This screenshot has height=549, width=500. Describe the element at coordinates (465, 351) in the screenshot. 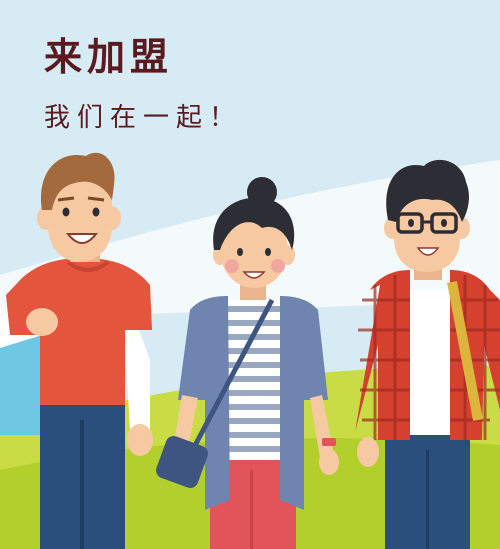

I see `shoulder-strap` at that location.